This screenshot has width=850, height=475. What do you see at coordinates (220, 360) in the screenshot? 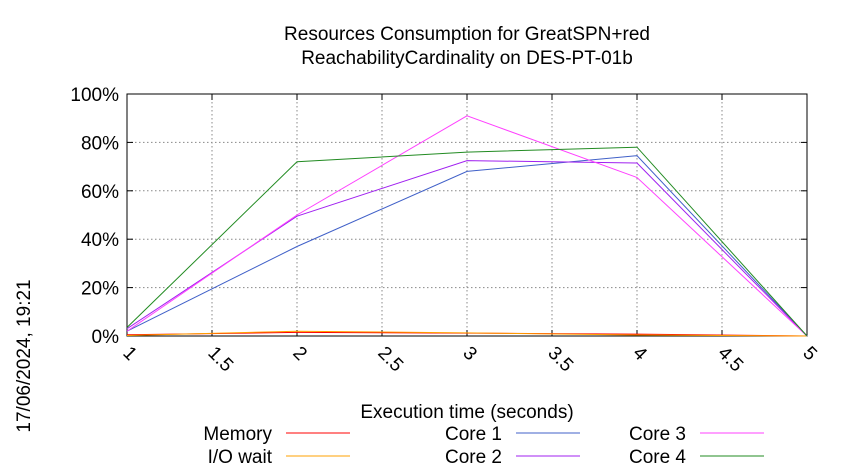
I see `x-tick-label: 1.5` at bounding box center [220, 360].